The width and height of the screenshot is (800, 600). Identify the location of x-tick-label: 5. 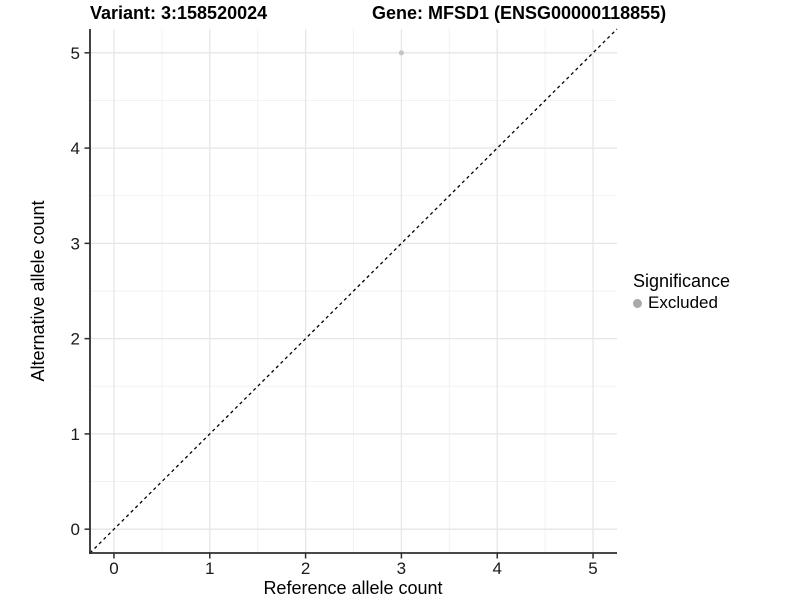
(592, 568).